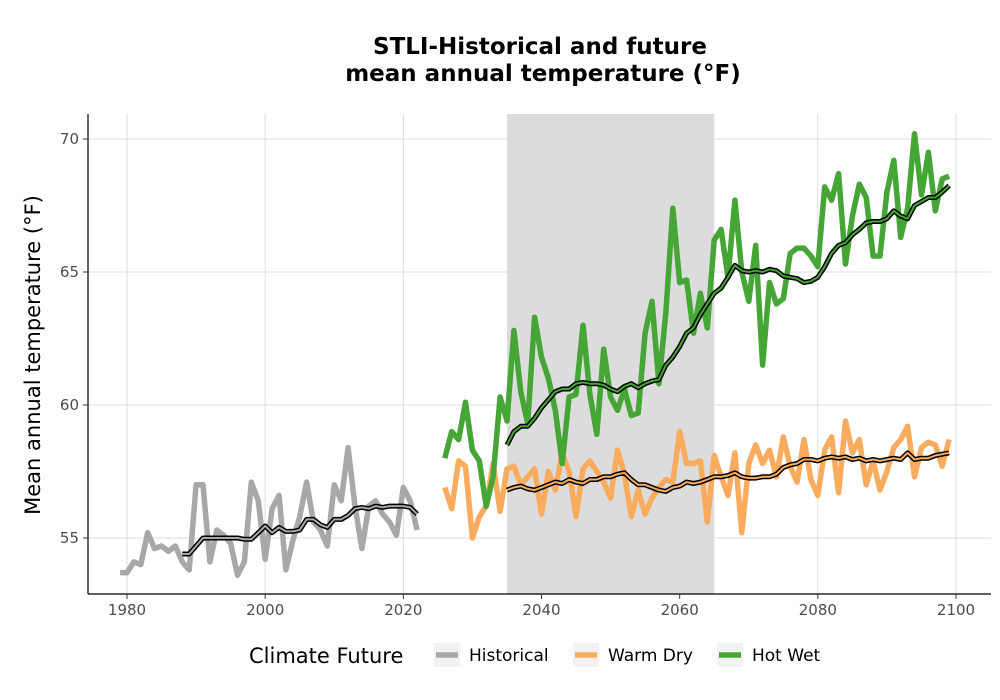  Describe the element at coordinates (956, 610) in the screenshot. I see `x-tick-label: 2100` at that location.